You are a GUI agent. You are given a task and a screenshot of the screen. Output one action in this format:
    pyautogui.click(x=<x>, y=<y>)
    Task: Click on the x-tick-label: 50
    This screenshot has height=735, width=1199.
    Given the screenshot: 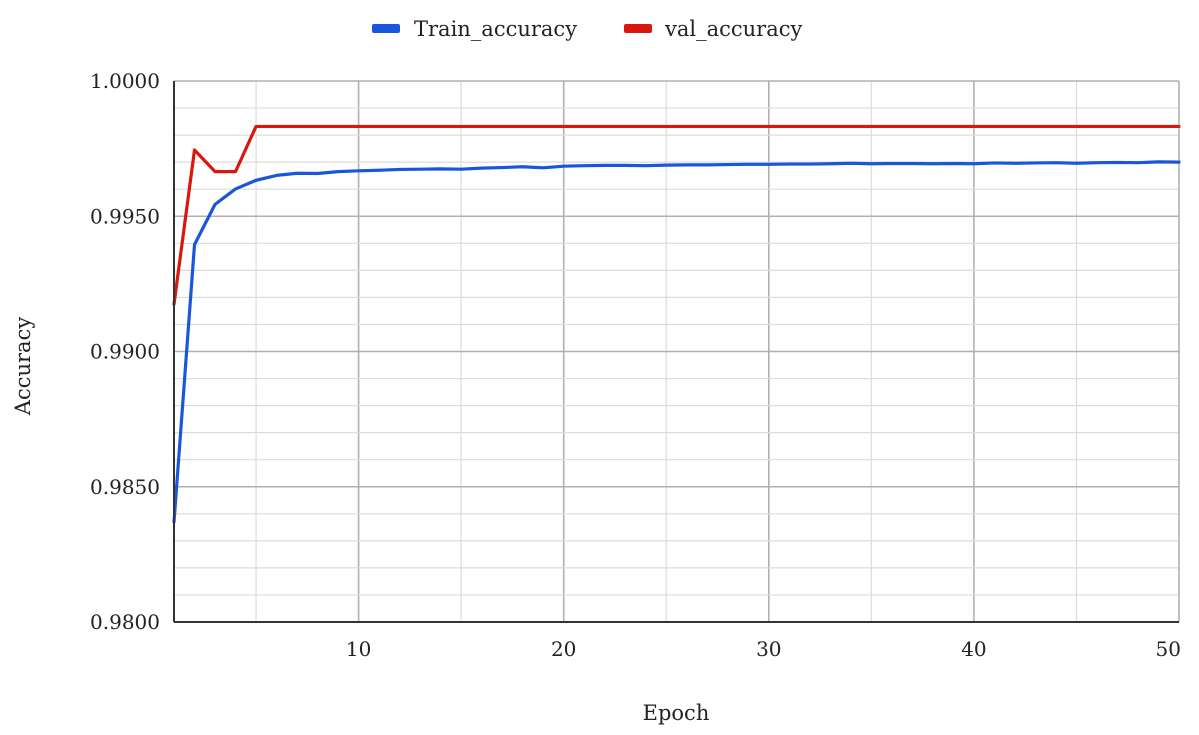 What is the action you would take?
    pyautogui.click(x=1168, y=649)
    